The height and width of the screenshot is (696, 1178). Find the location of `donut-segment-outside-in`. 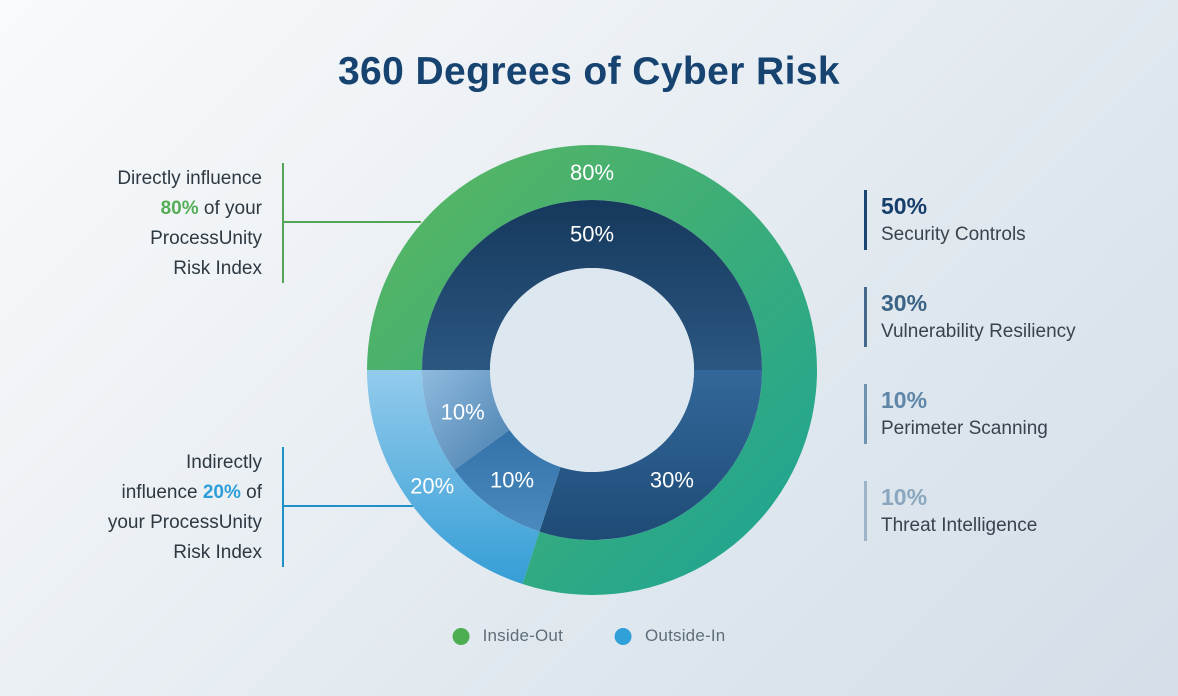

donut-segment-outside-in is located at coordinates (453, 477).